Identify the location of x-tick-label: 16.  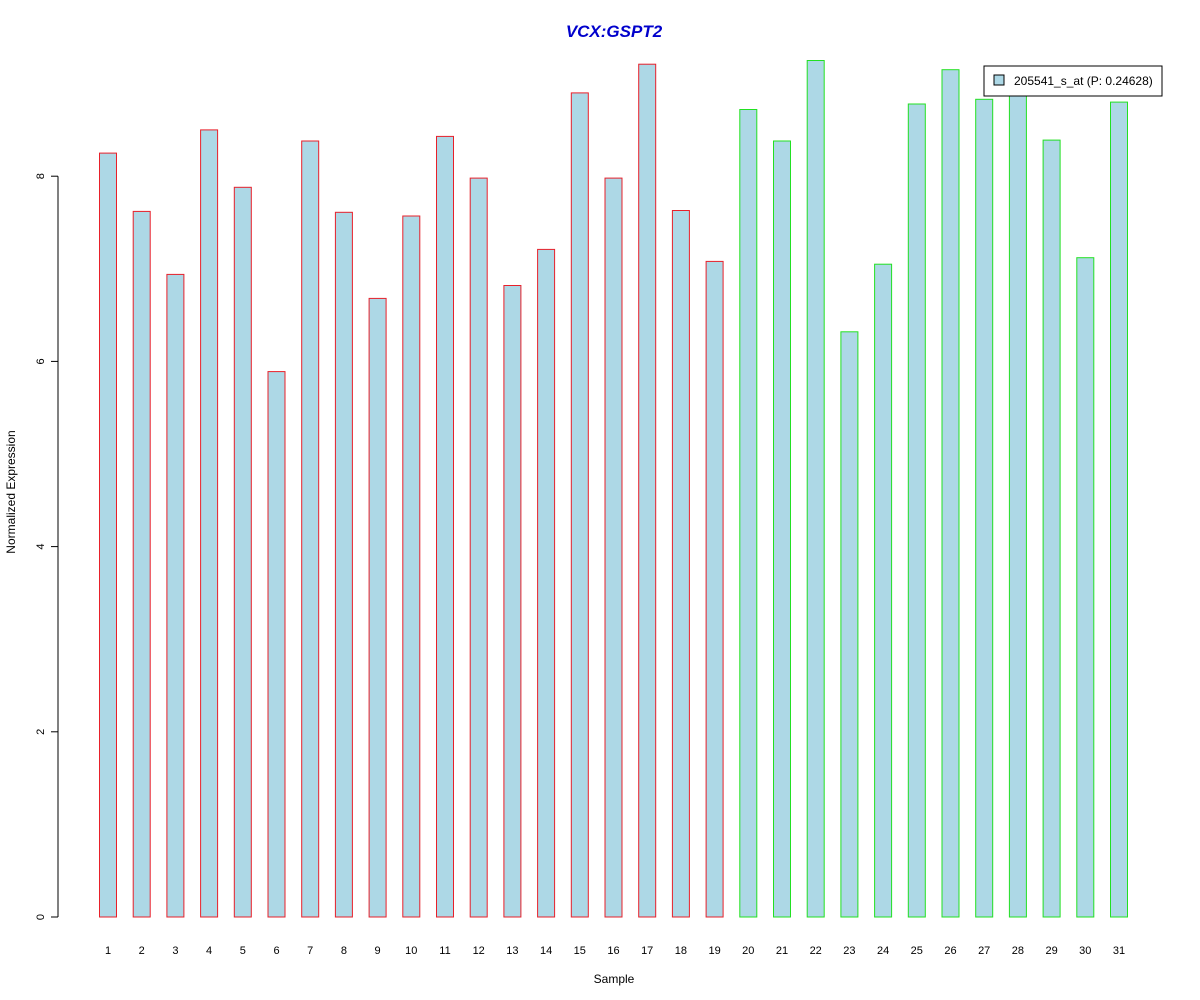
(613, 951).